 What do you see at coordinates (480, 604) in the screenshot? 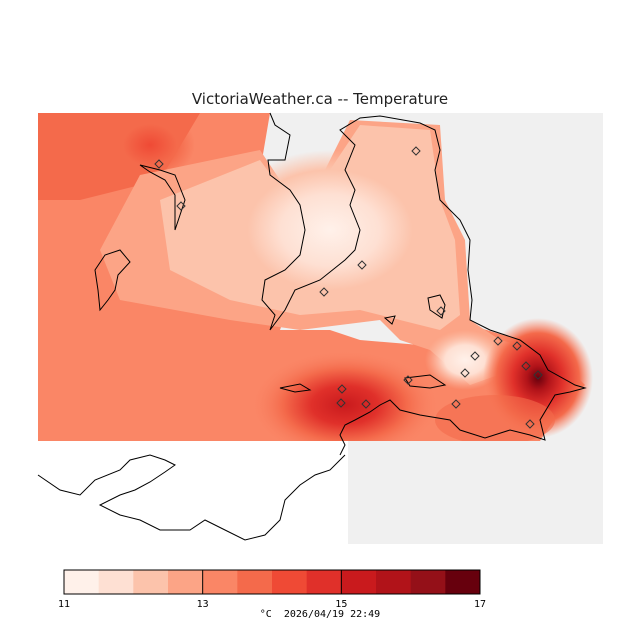
I see `legend-tick-label: 17` at bounding box center [480, 604].